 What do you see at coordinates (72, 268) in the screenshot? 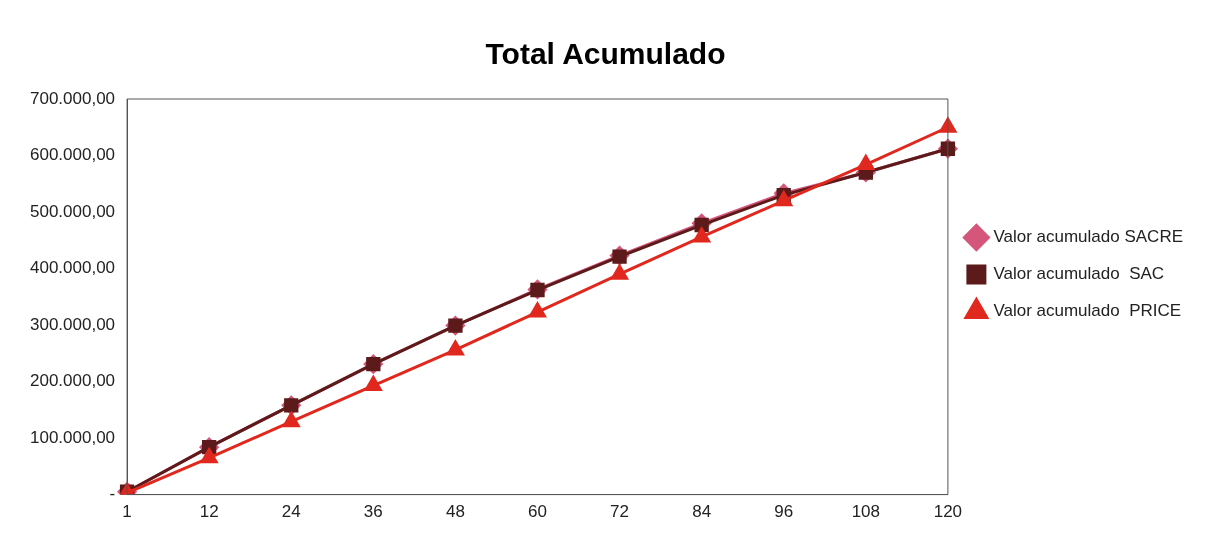
I see `y-tick-label: 400.000,00` at bounding box center [72, 268].